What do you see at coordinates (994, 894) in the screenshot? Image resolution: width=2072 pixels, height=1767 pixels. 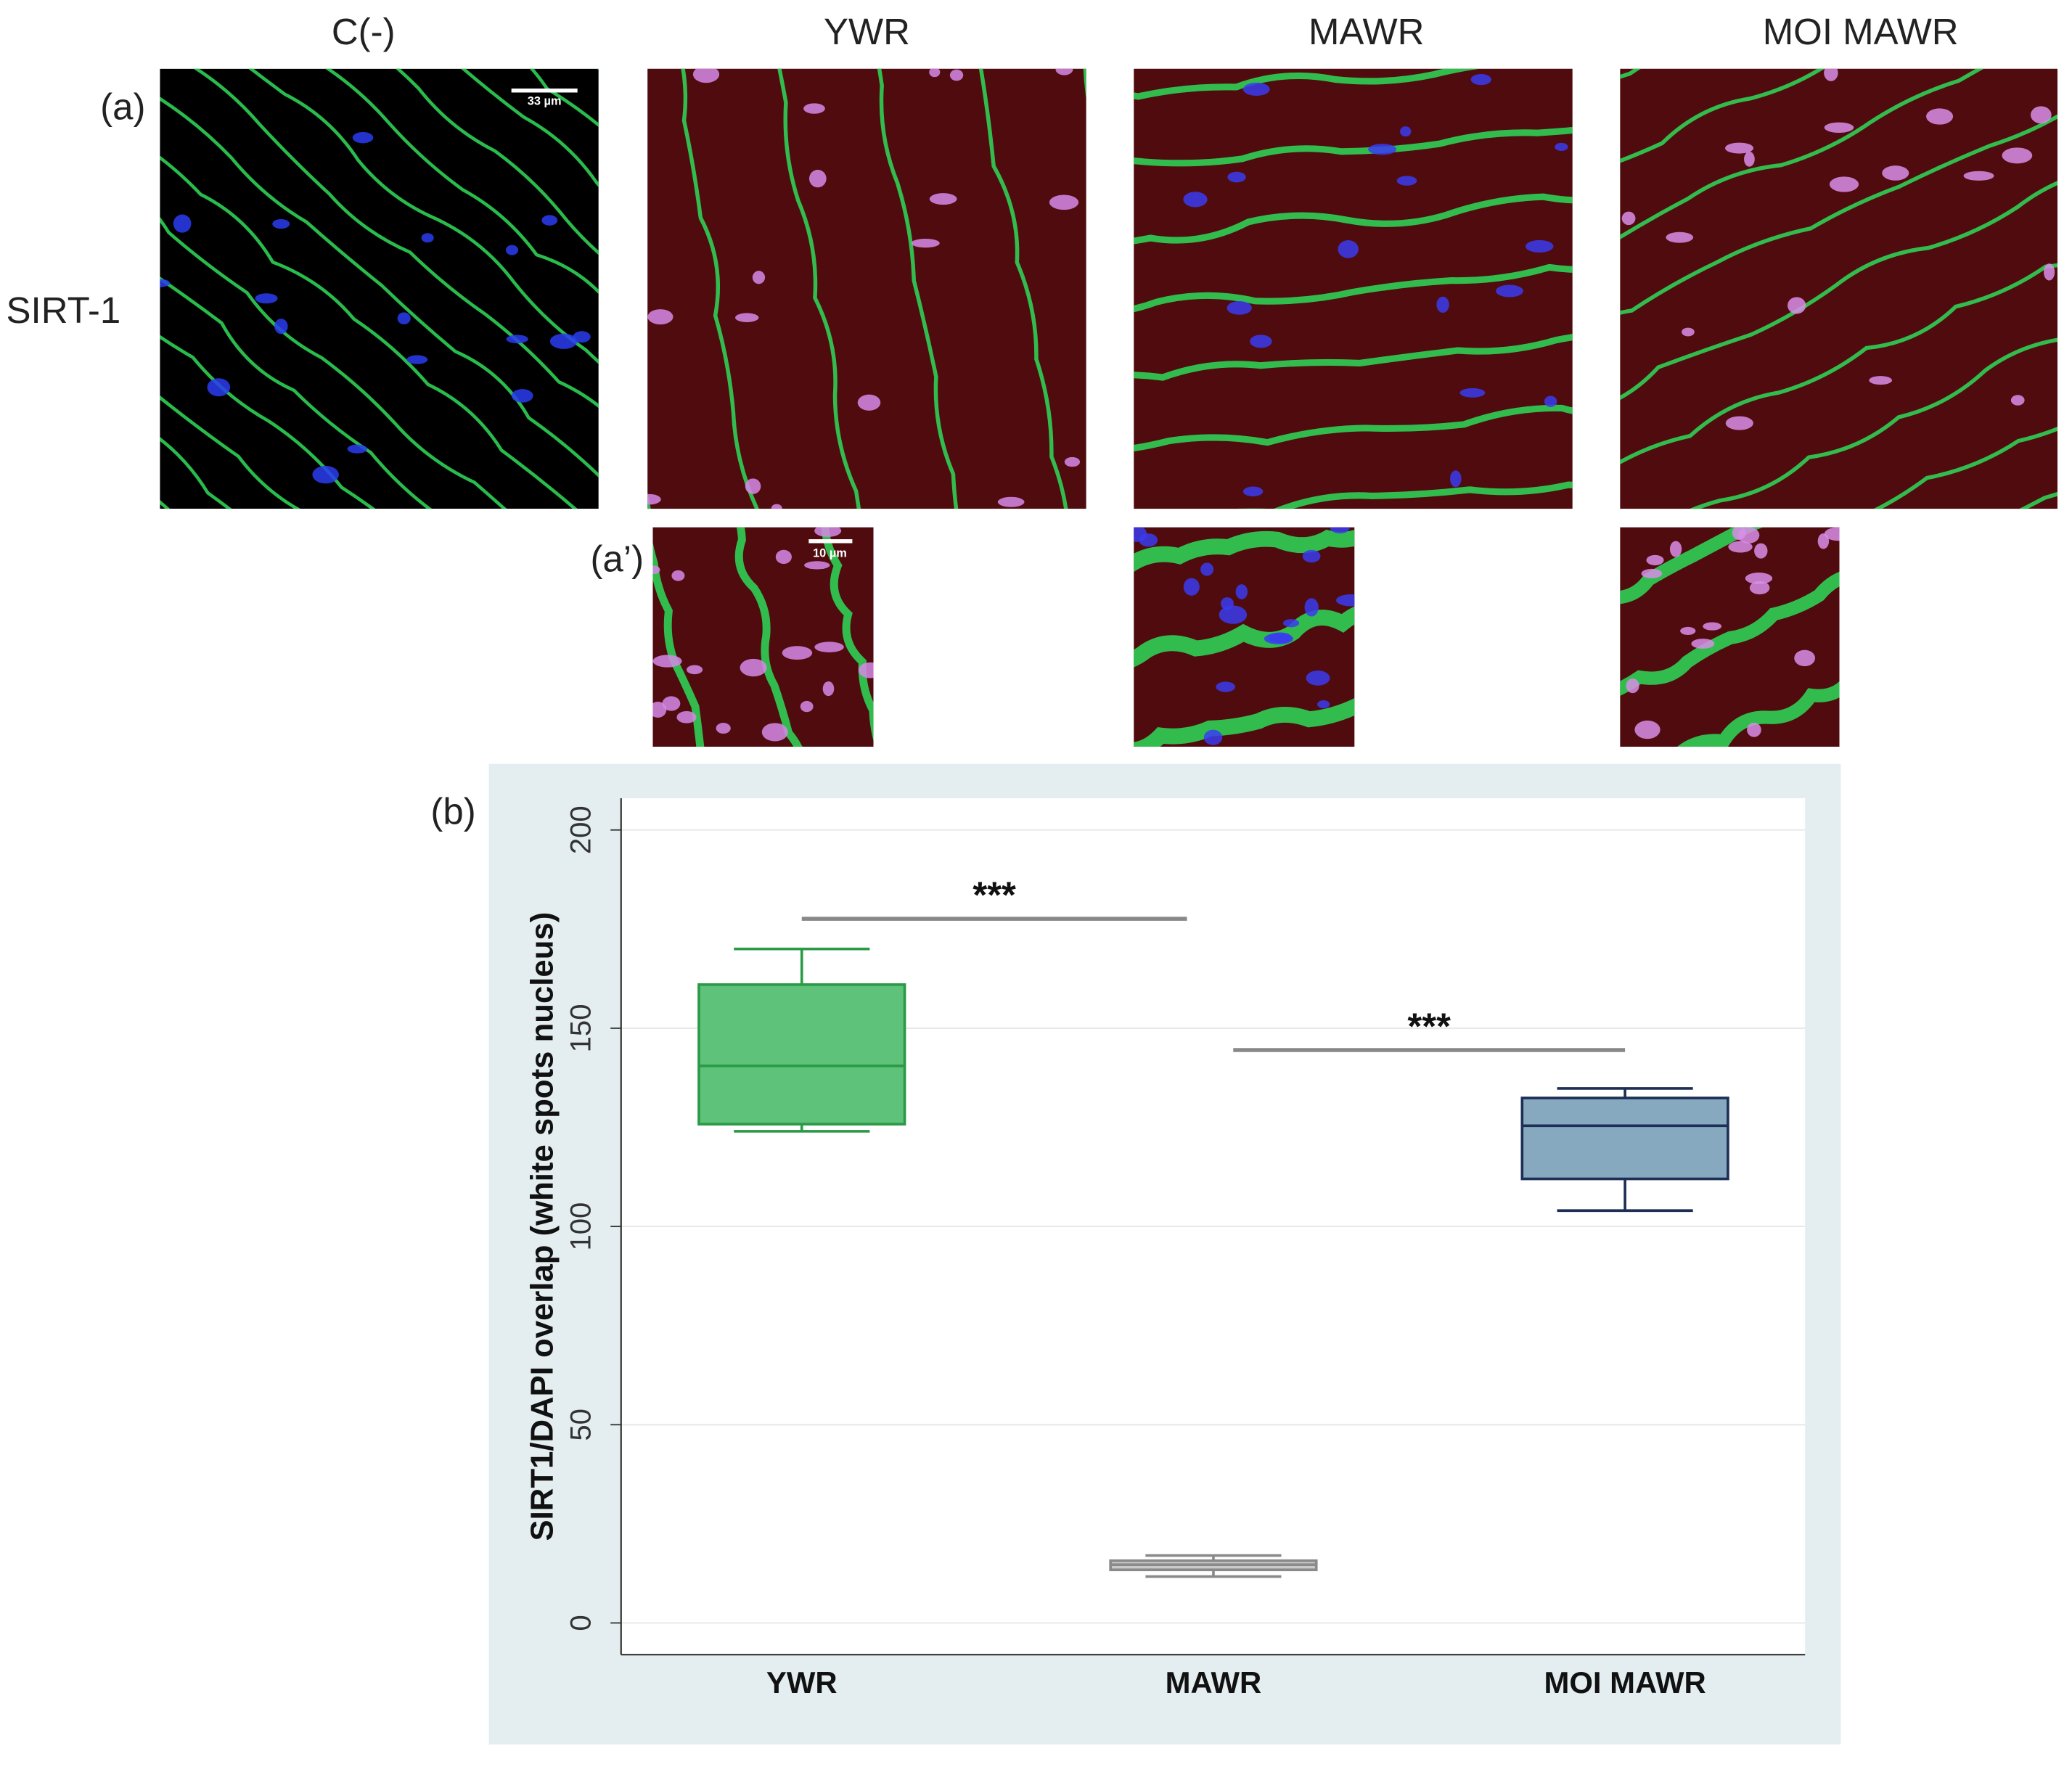 I see `significance-label: ***` at bounding box center [994, 894].